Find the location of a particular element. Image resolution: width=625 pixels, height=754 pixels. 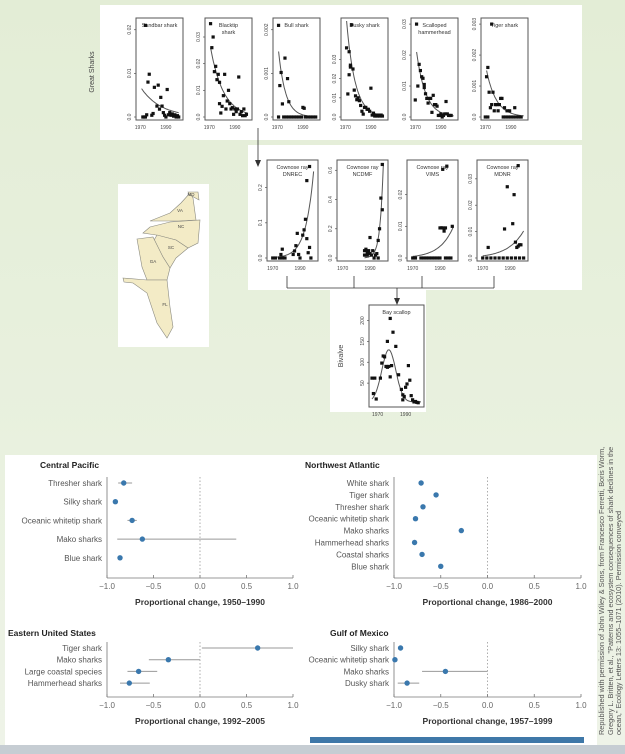

row-label: Thresher shark is located at coordinates (75, 483).